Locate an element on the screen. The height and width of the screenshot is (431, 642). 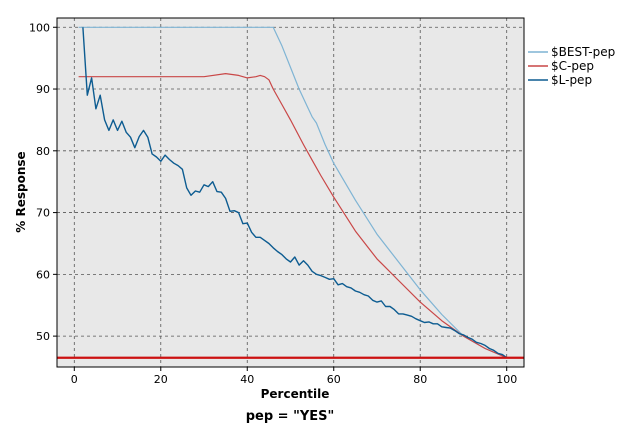
x-tick-label: 40 is located at coordinates (247, 379).